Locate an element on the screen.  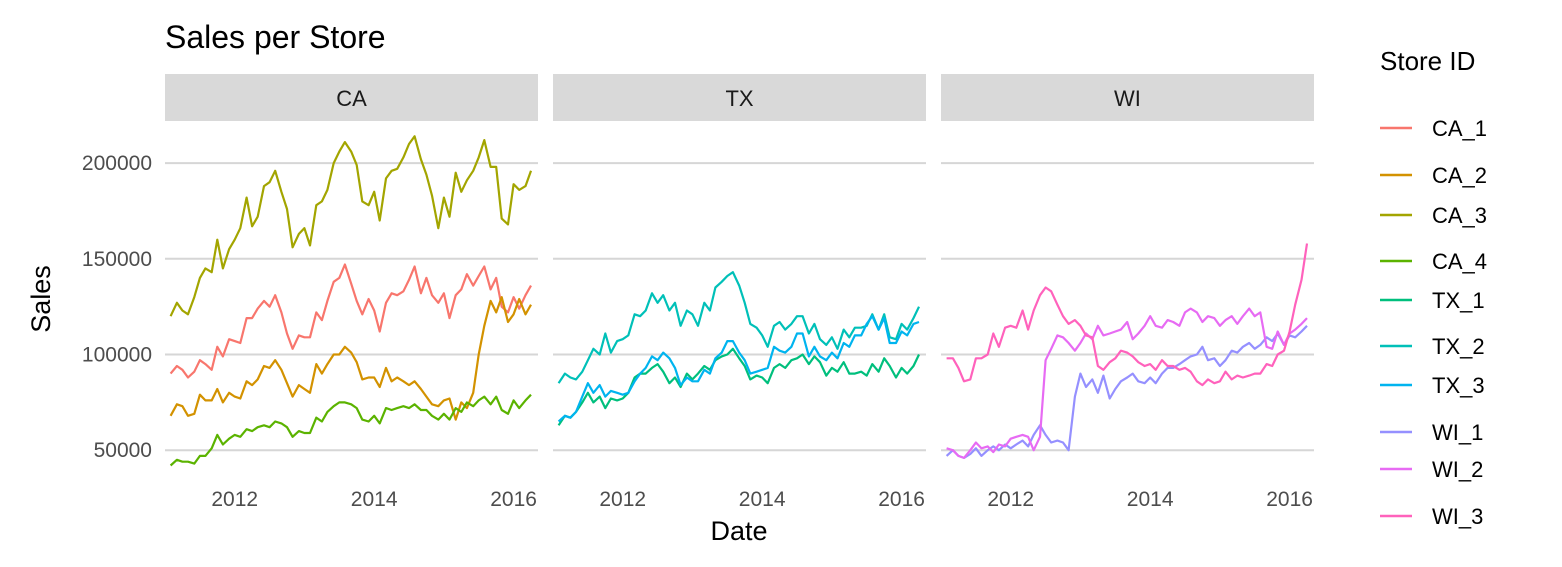
y-tick-label: 50000 is located at coordinates (123, 450).